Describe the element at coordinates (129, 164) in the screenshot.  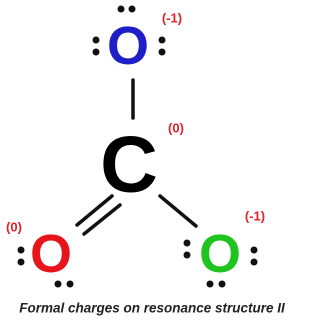
I see `atom-label: C` at that location.